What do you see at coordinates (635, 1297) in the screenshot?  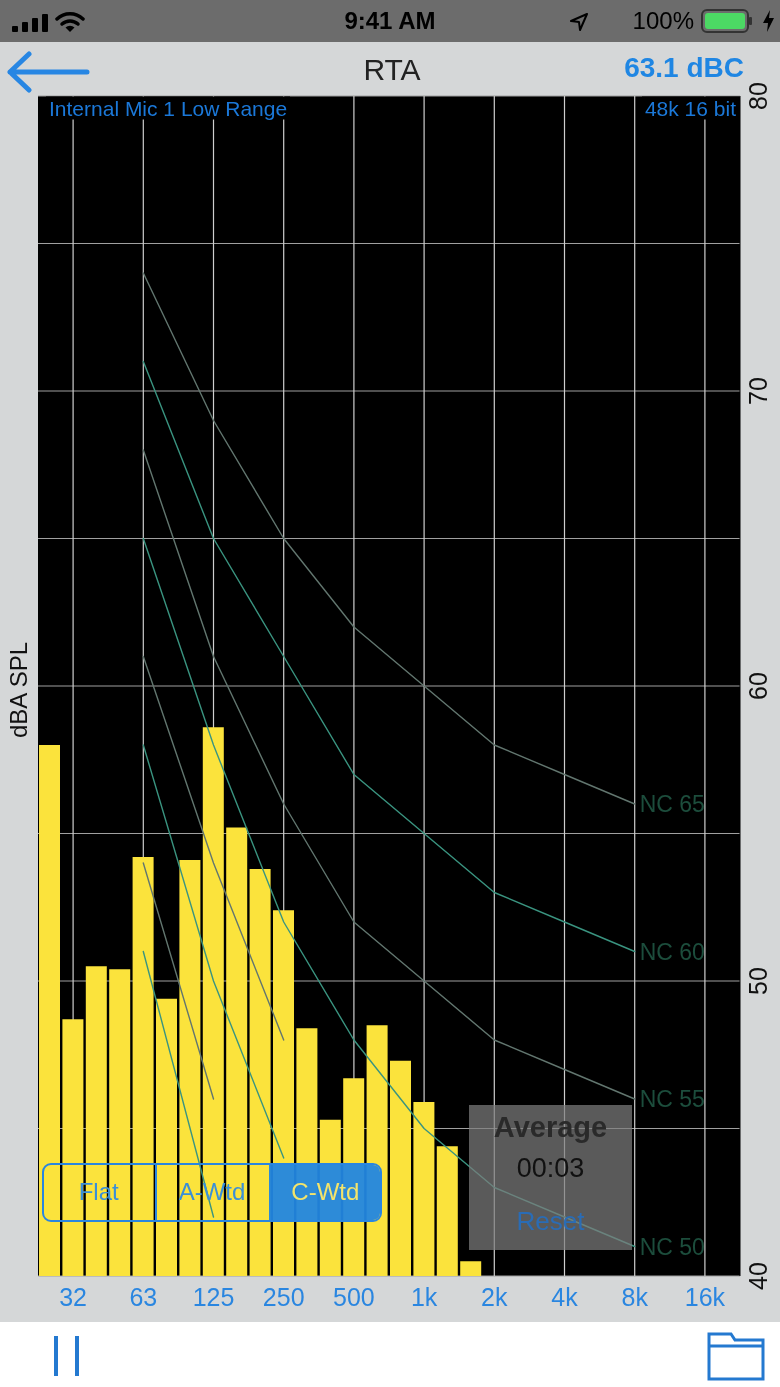 I see `x-tick-label: 8k` at bounding box center [635, 1297].